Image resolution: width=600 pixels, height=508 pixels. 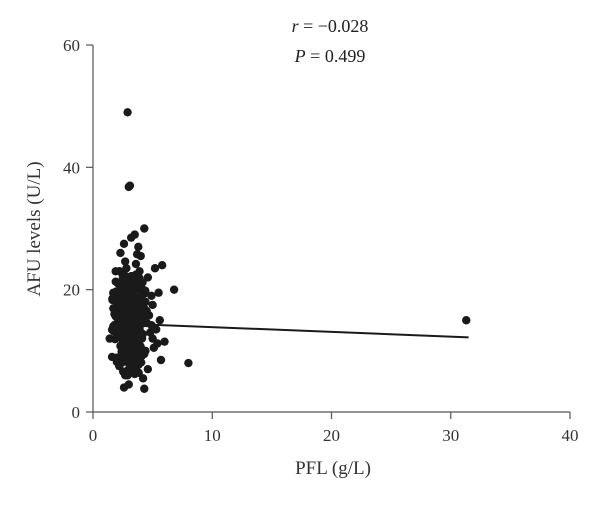 I want to click on x-tick-label: 10, so click(x=212, y=435).